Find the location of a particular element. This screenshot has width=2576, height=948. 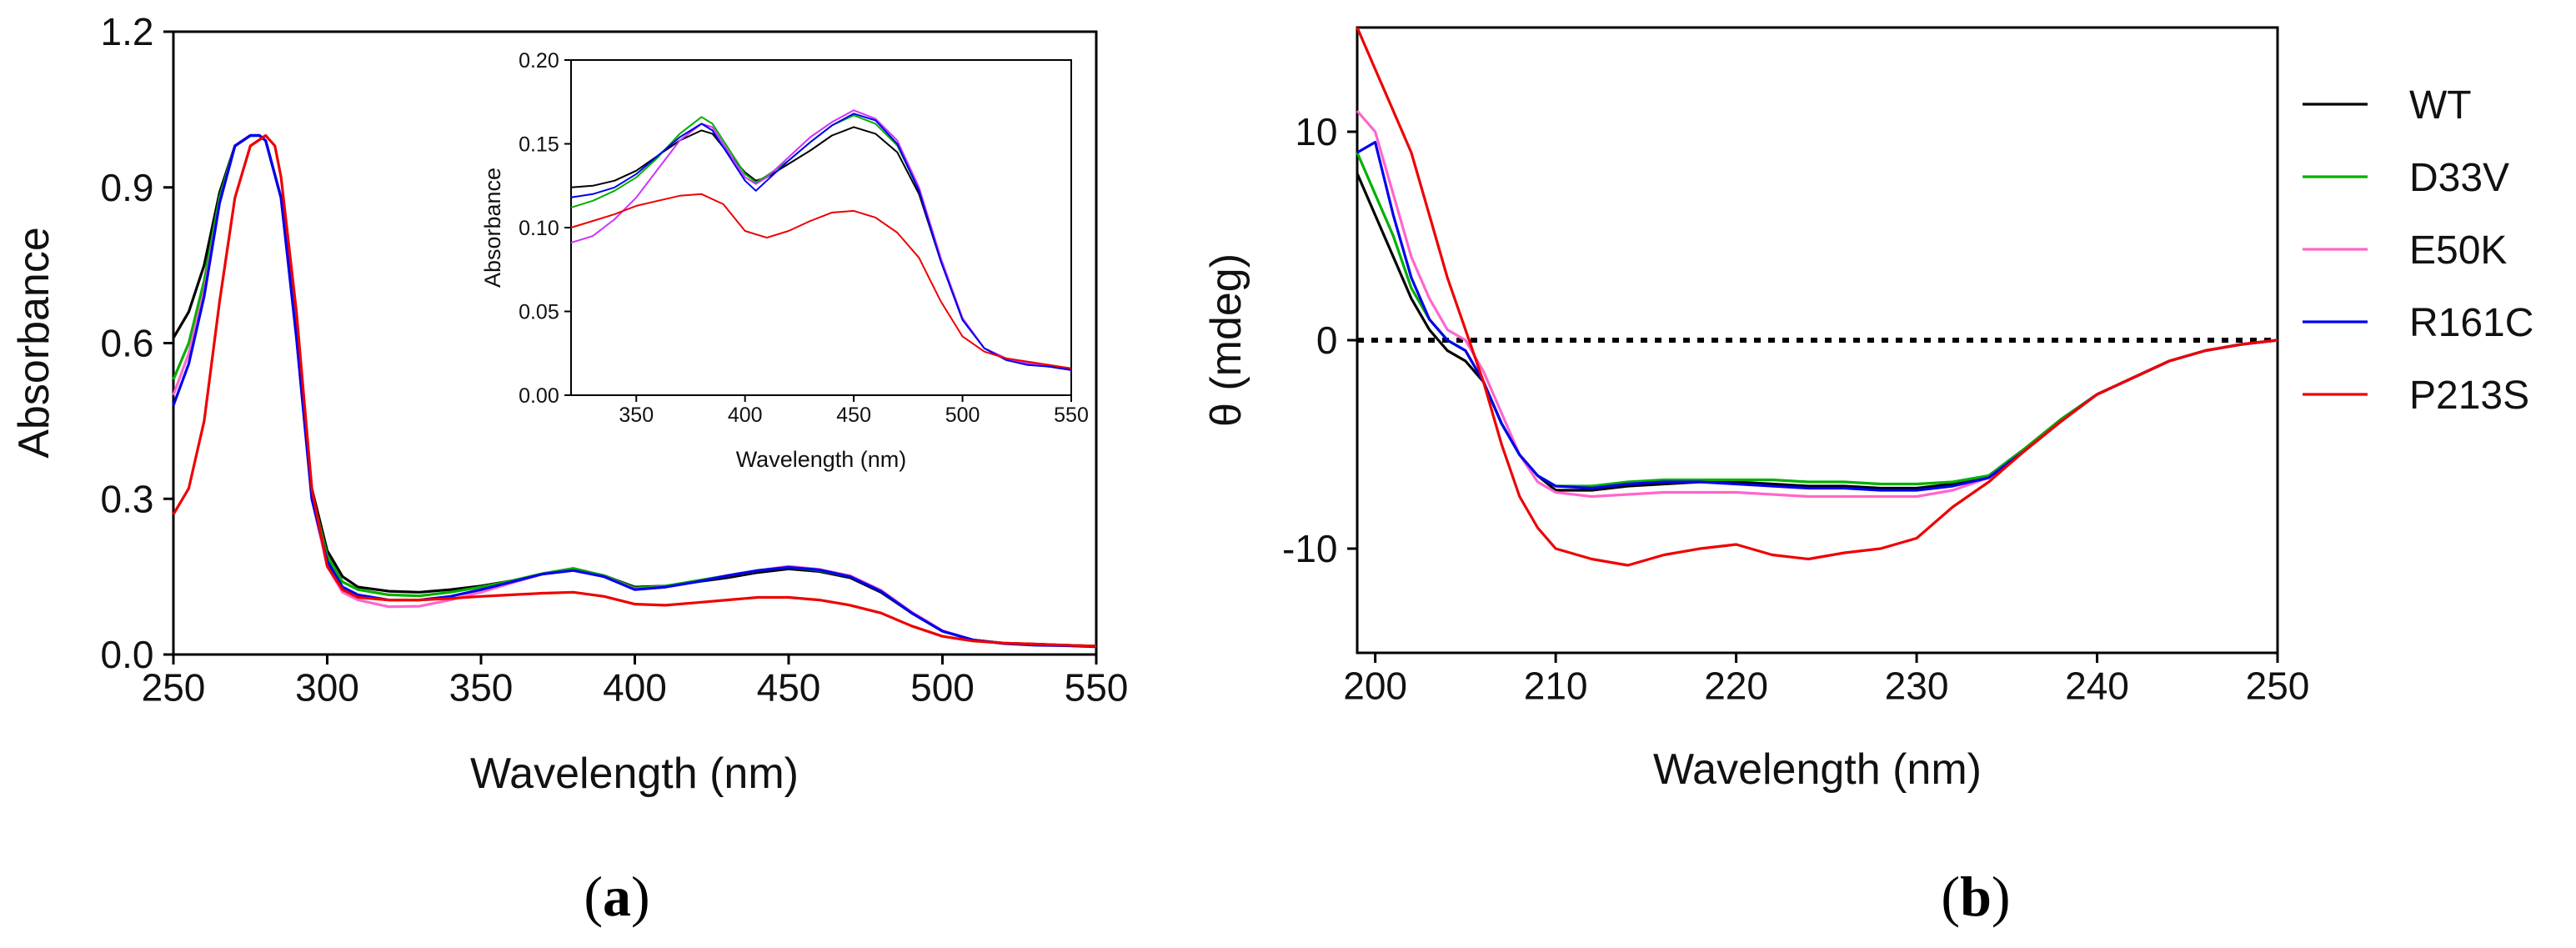

x-tick-label: 200 is located at coordinates (1375, 686).